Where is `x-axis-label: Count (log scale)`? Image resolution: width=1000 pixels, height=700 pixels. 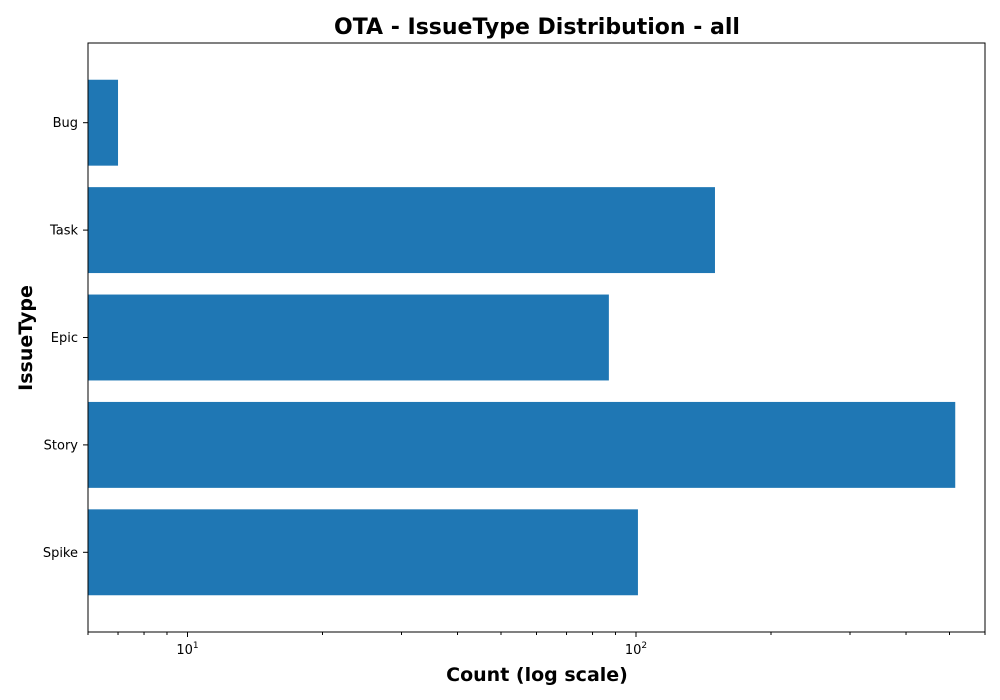 x-axis-label: Count (log scale) is located at coordinates (537, 675).